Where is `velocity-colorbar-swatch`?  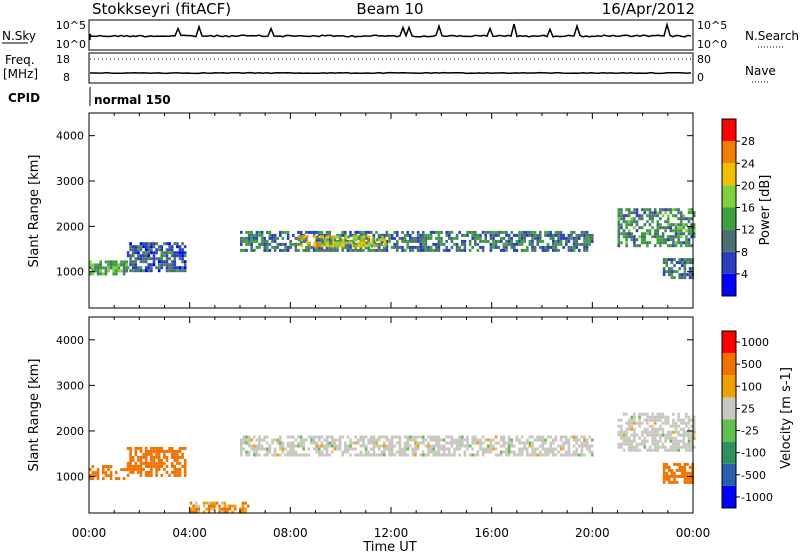 velocity-colorbar-swatch is located at coordinates (729, 408).